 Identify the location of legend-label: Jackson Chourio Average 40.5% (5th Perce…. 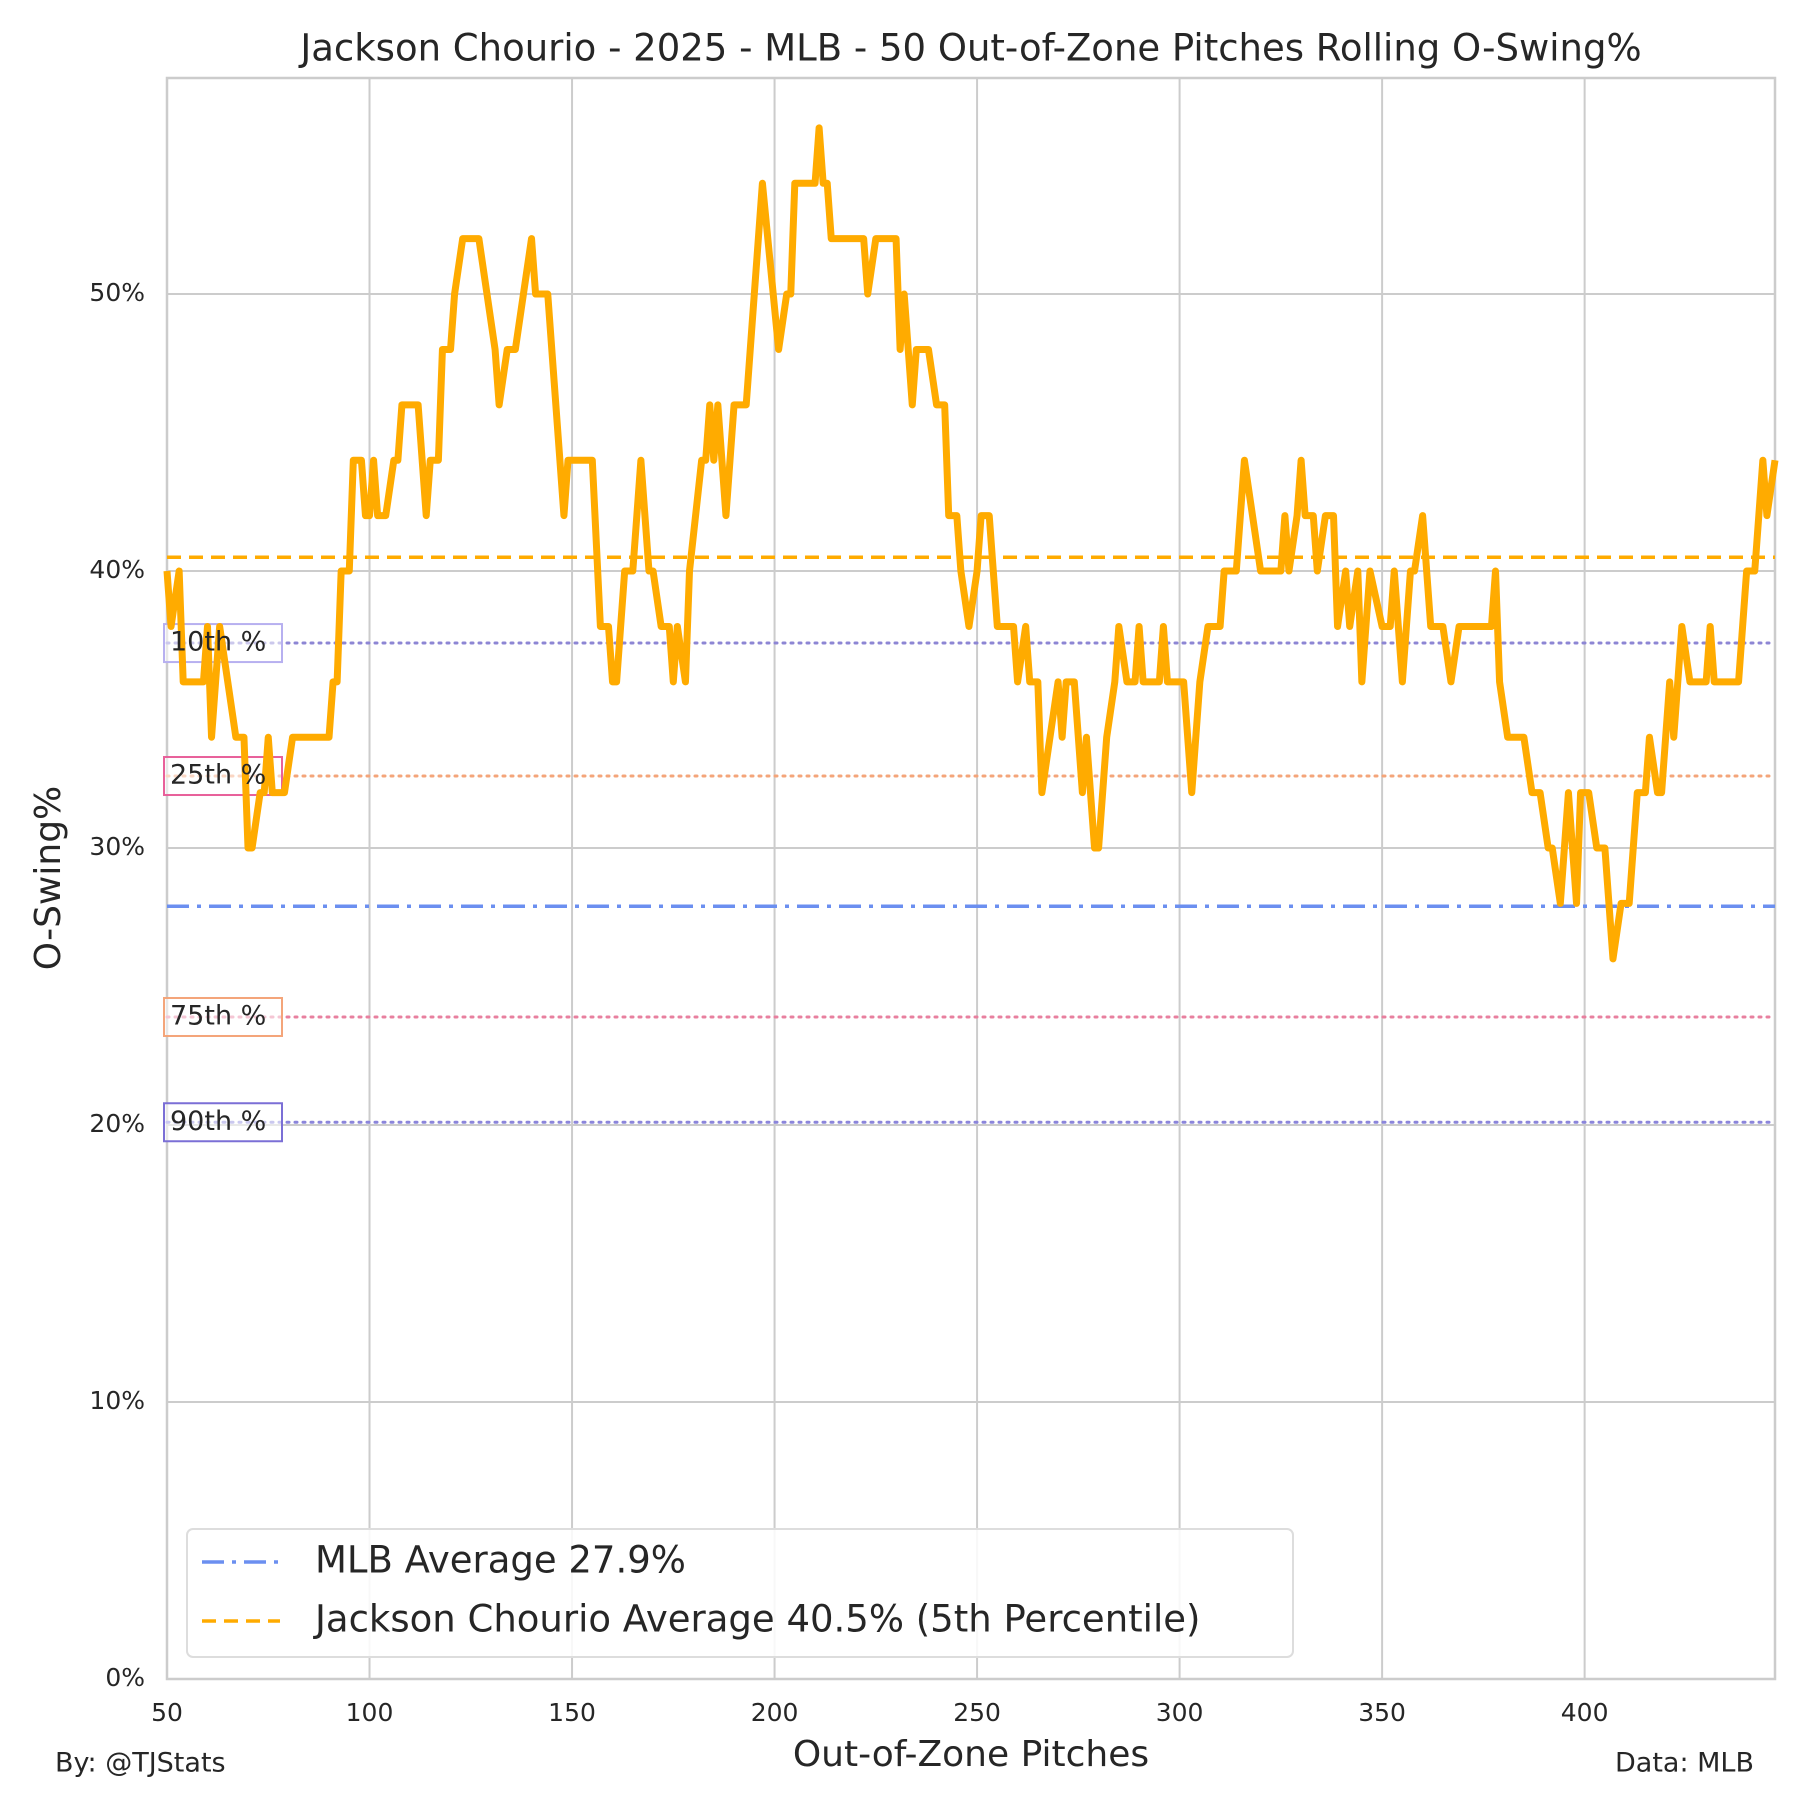
(756, 1619).